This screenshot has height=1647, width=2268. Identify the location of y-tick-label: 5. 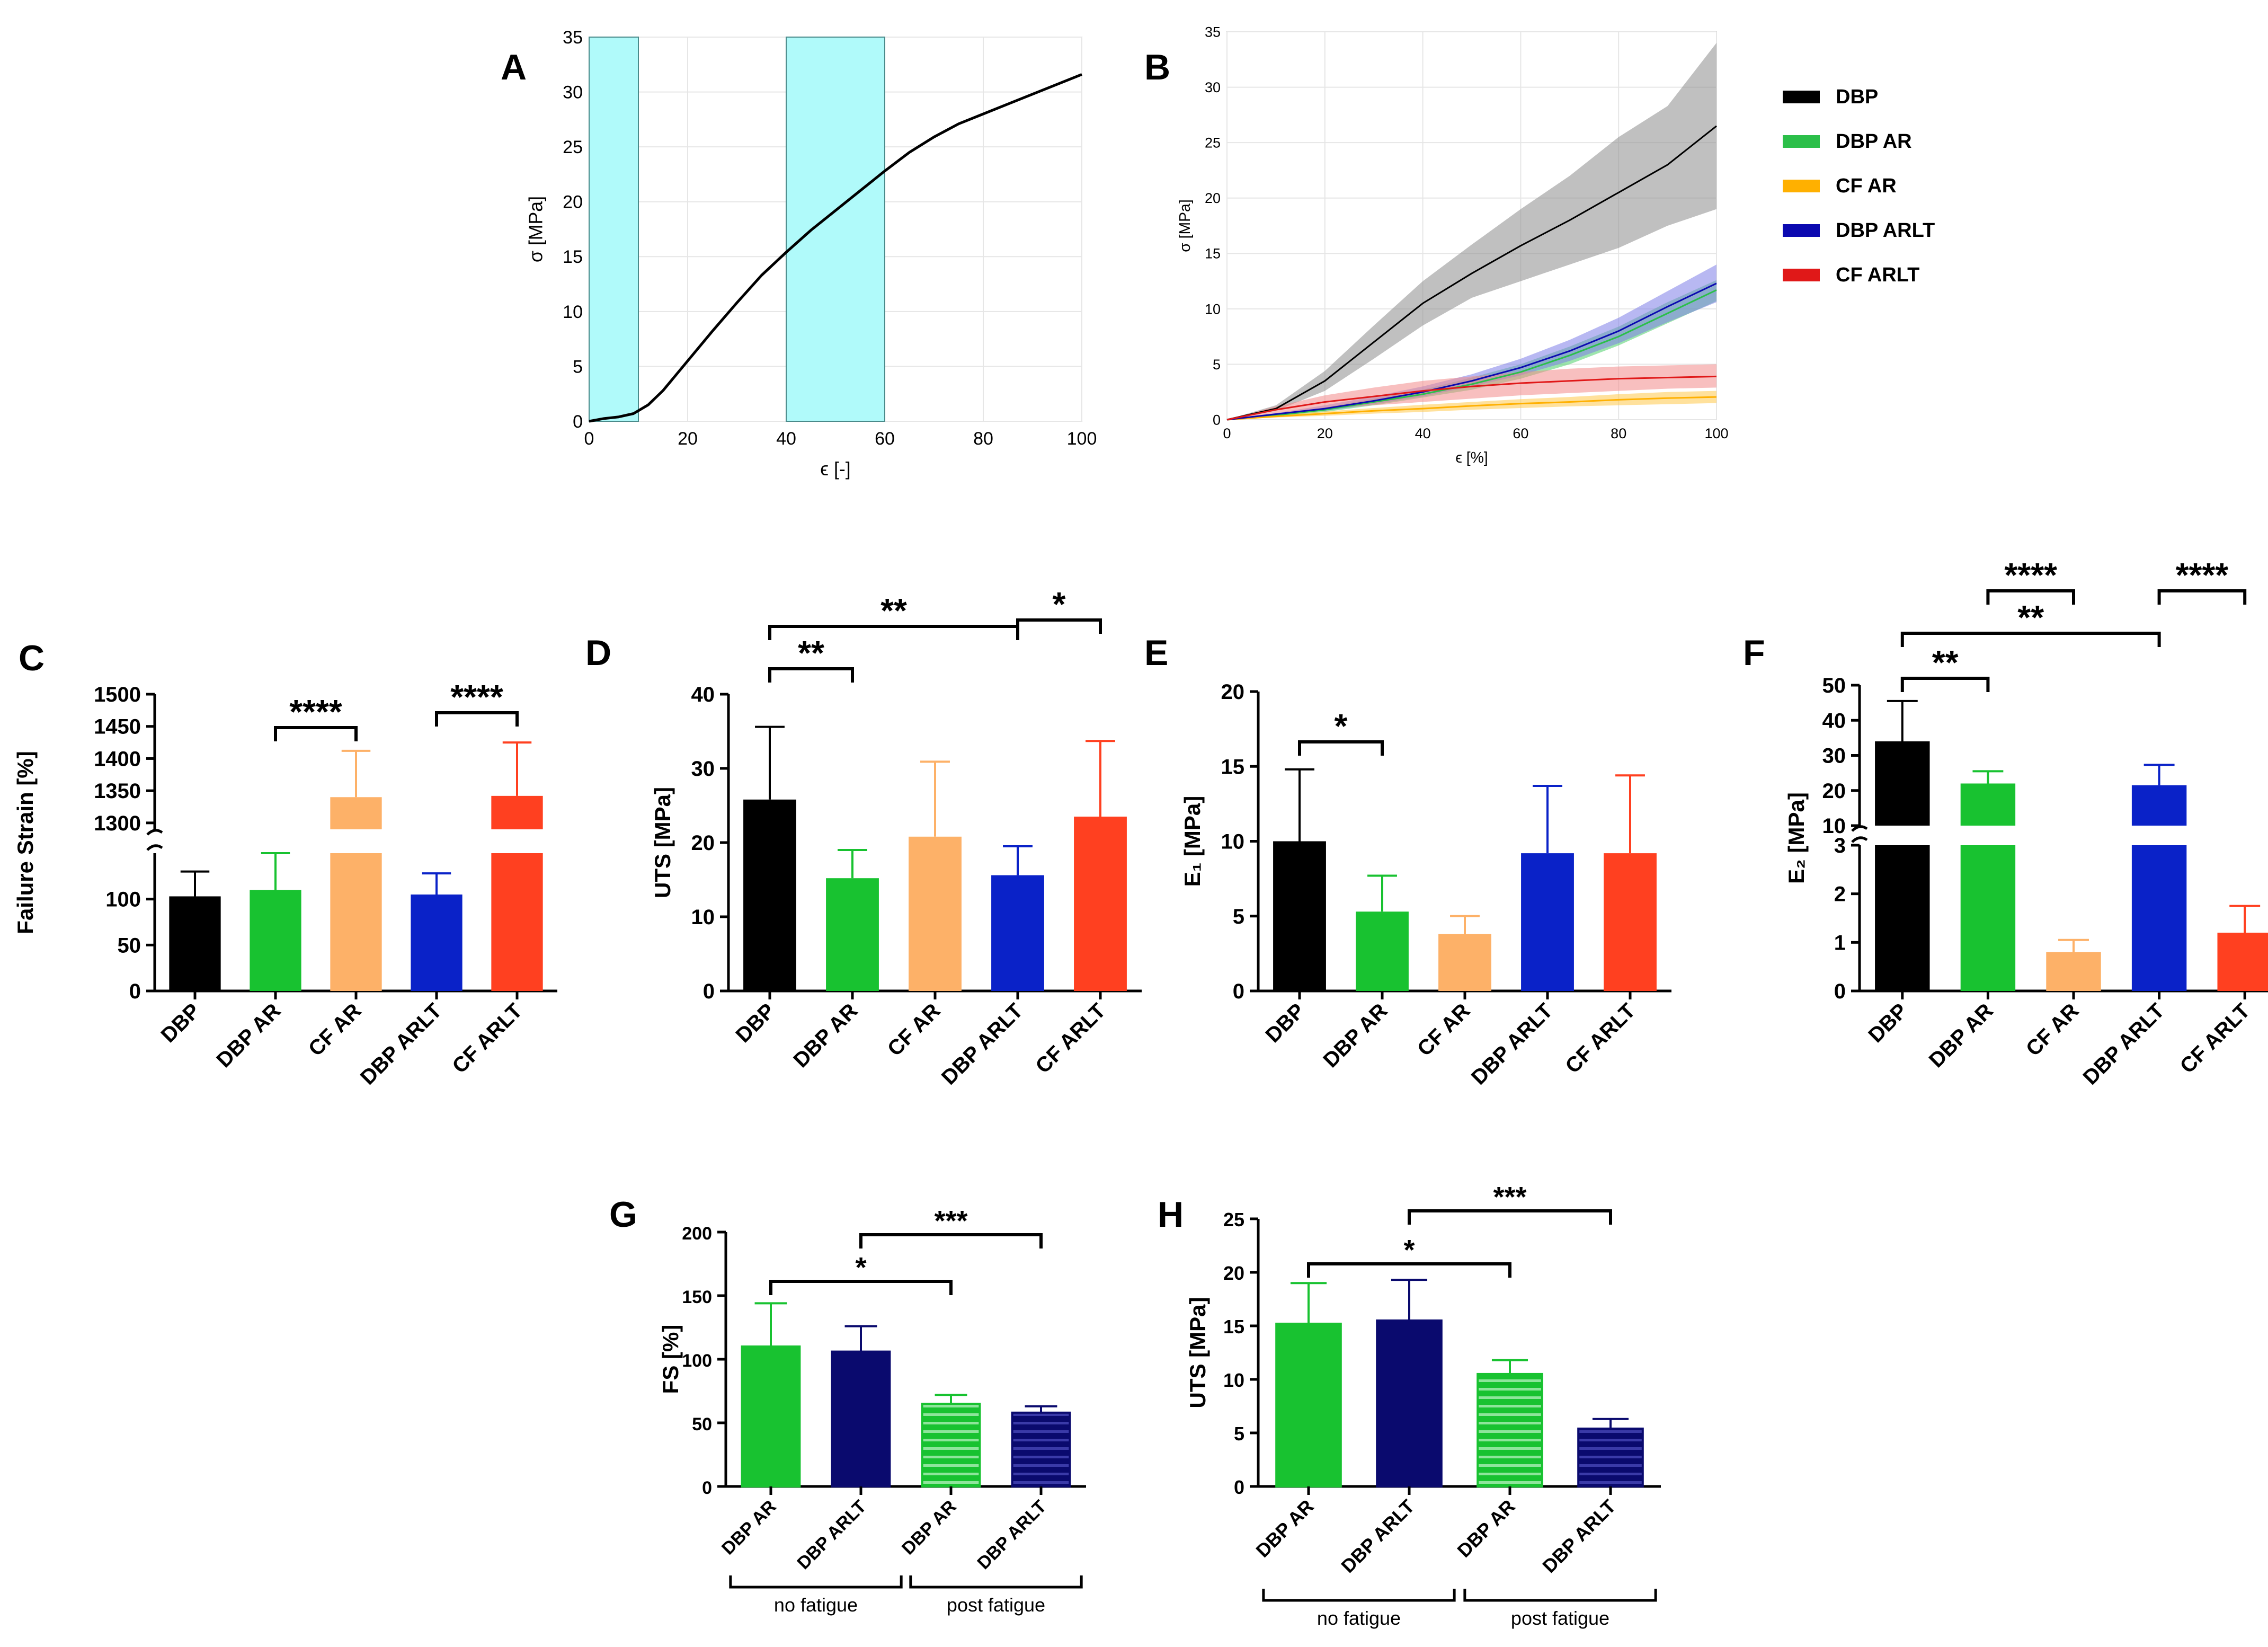
(578, 367).